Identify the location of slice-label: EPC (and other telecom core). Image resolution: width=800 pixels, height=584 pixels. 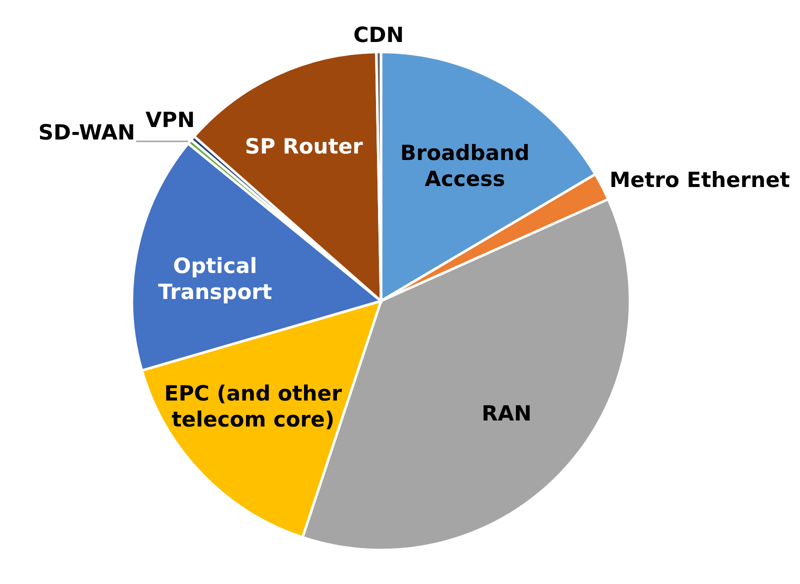
(253, 406).